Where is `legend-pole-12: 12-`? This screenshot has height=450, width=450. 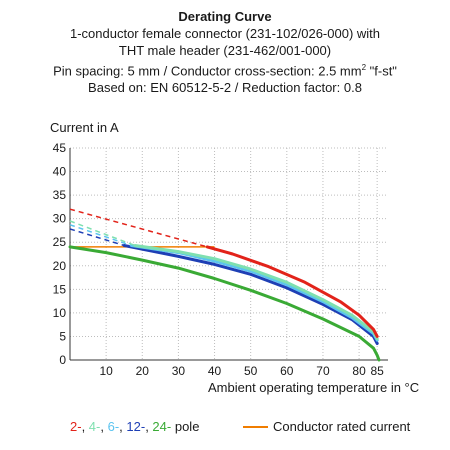
legend-pole-12: 12- is located at coordinates (135, 426).